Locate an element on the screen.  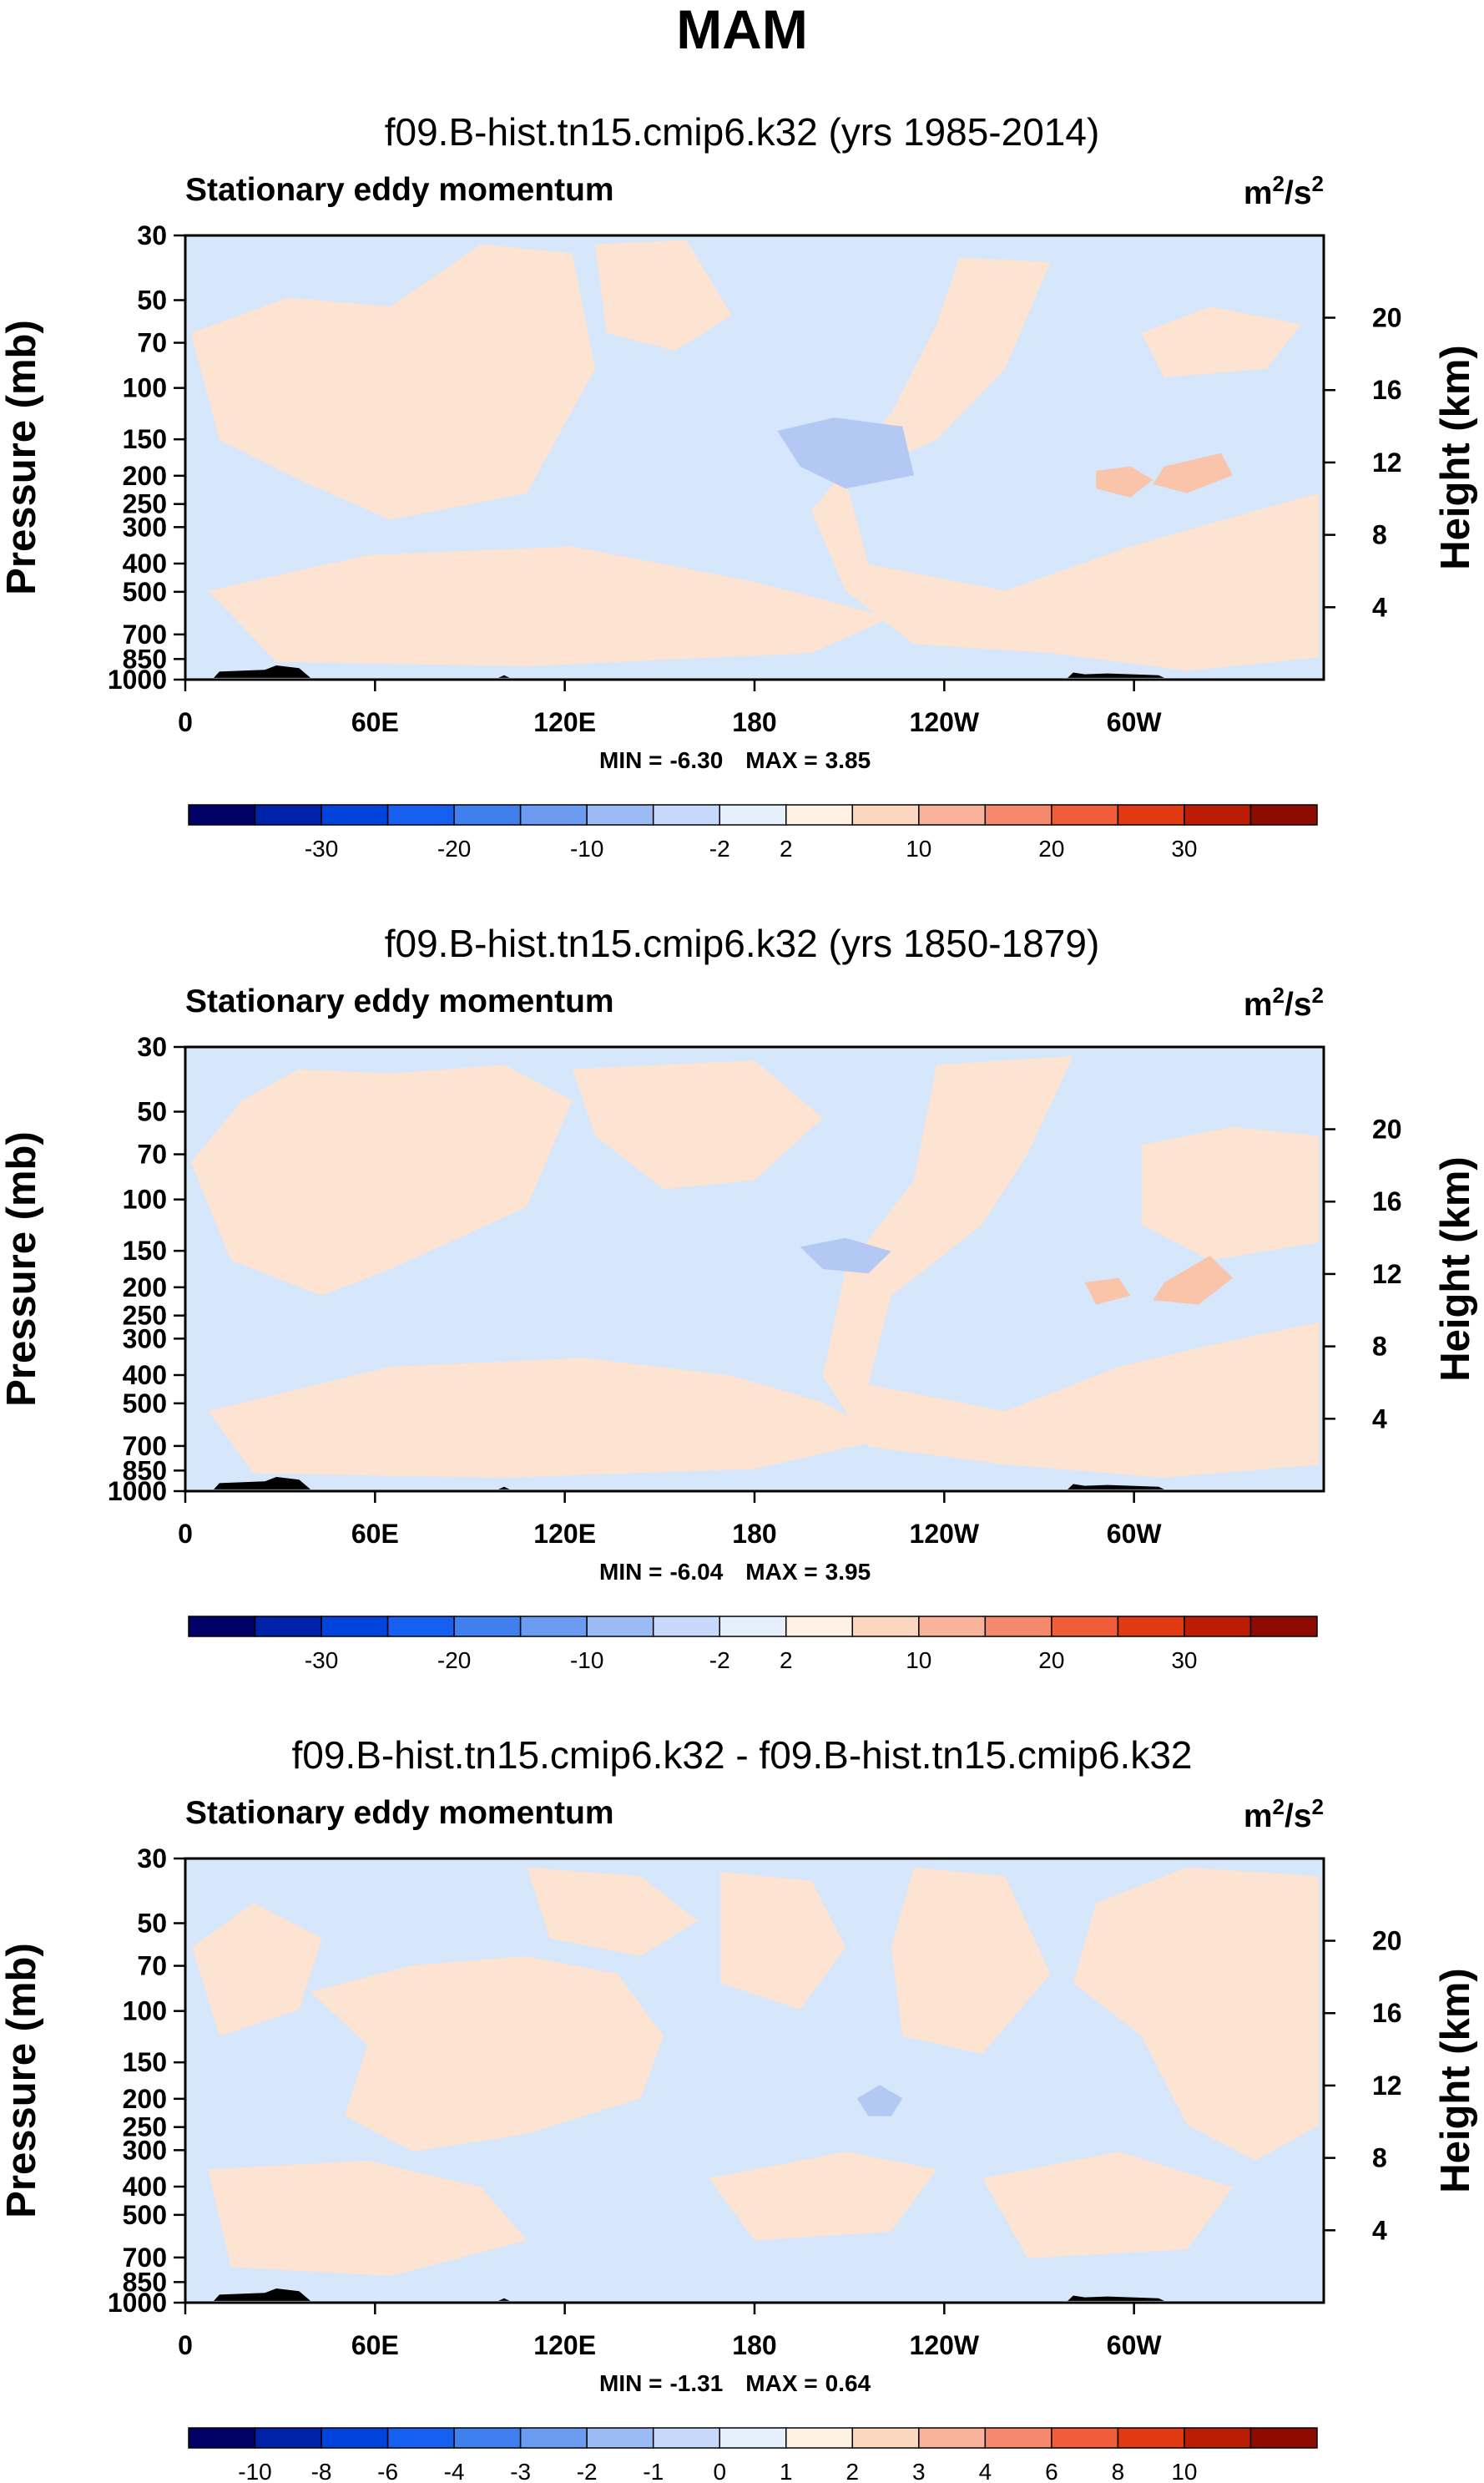
y-tick-label: 500 is located at coordinates (145, 592).